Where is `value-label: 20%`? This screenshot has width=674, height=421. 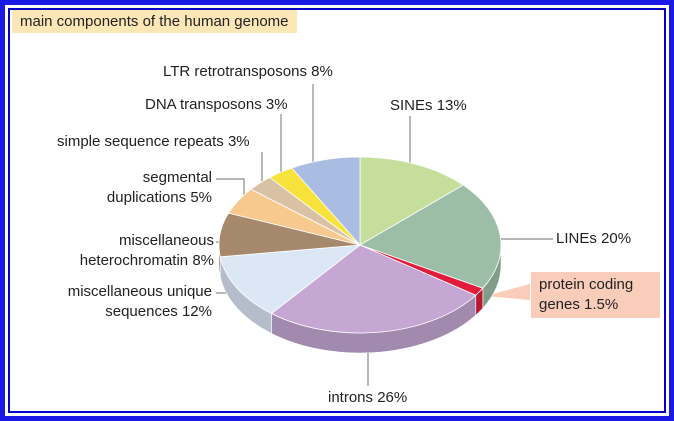
value-label: 20% is located at coordinates (616, 238).